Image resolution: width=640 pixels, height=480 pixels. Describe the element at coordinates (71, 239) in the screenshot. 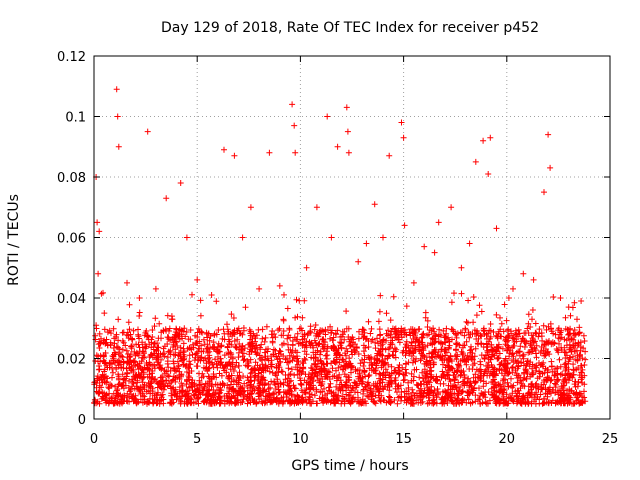

I see `y-tick-label: 0.06` at that location.